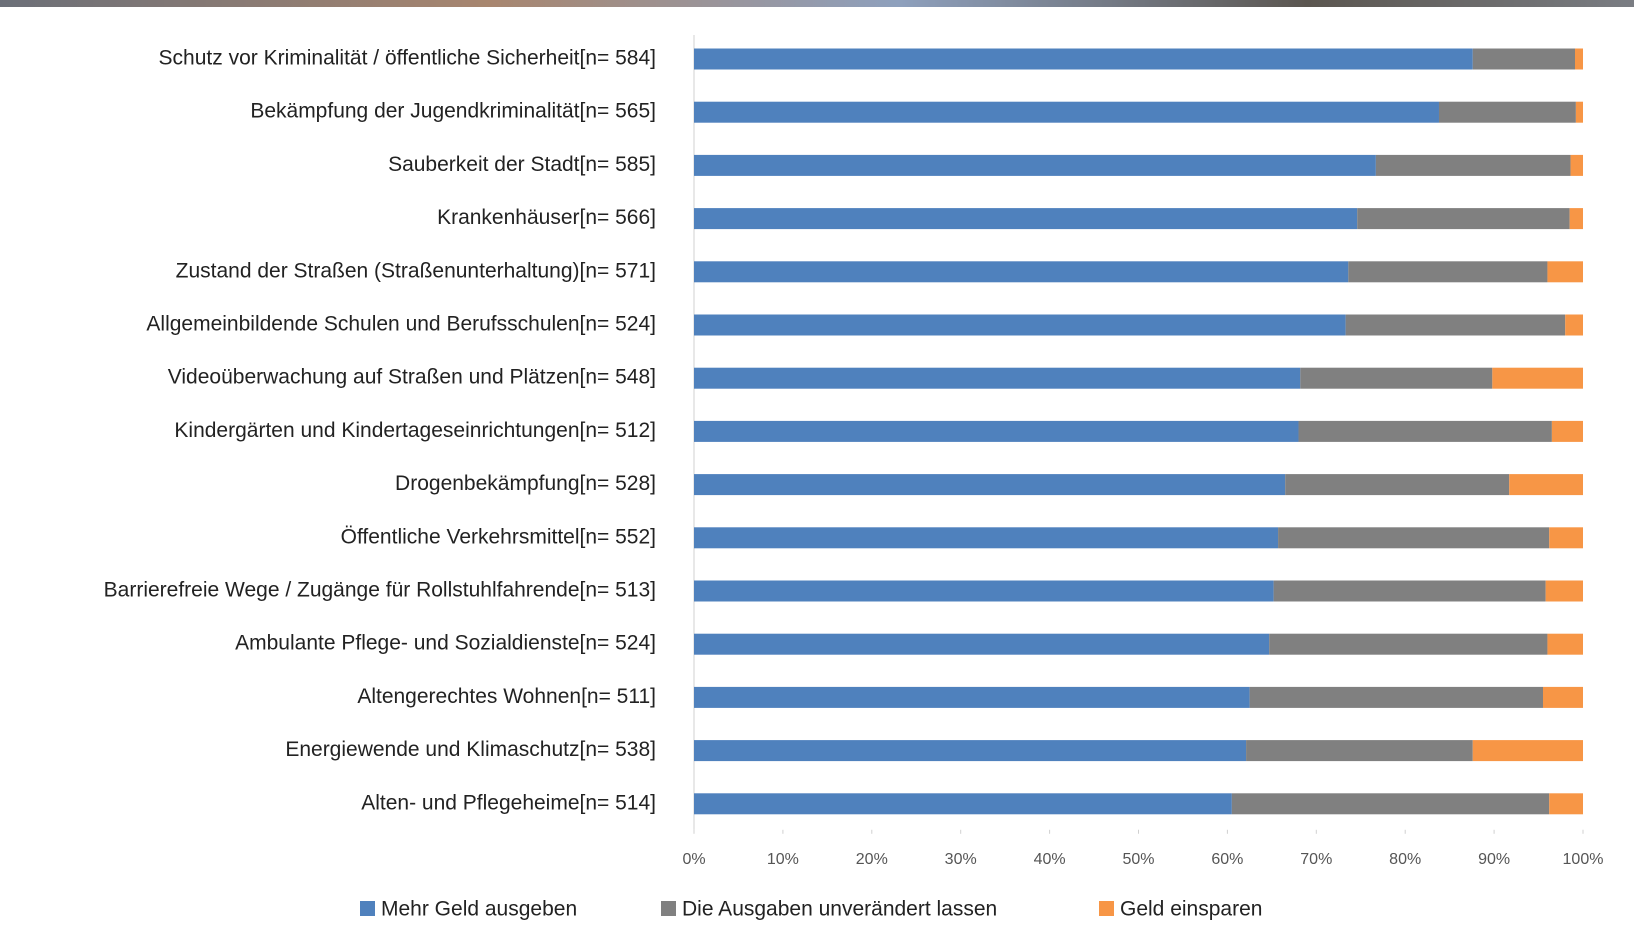  What do you see at coordinates (498, 536) in the screenshot?
I see `category-label: Öffentliche Verkehrsmittel[n= 552]` at bounding box center [498, 536].